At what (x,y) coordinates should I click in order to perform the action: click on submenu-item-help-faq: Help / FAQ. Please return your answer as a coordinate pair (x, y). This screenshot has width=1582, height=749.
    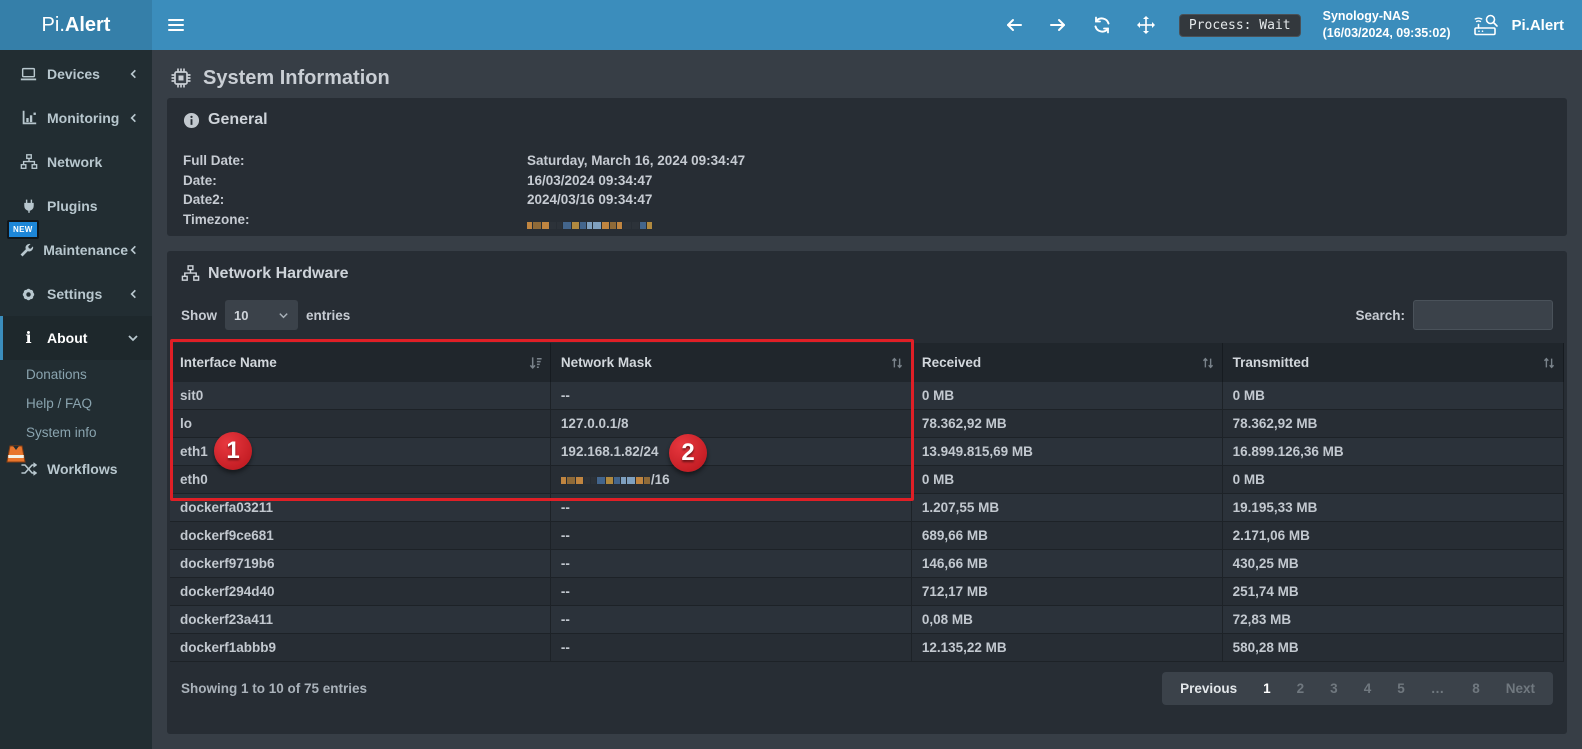
    Looking at the image, I should click on (59, 403).